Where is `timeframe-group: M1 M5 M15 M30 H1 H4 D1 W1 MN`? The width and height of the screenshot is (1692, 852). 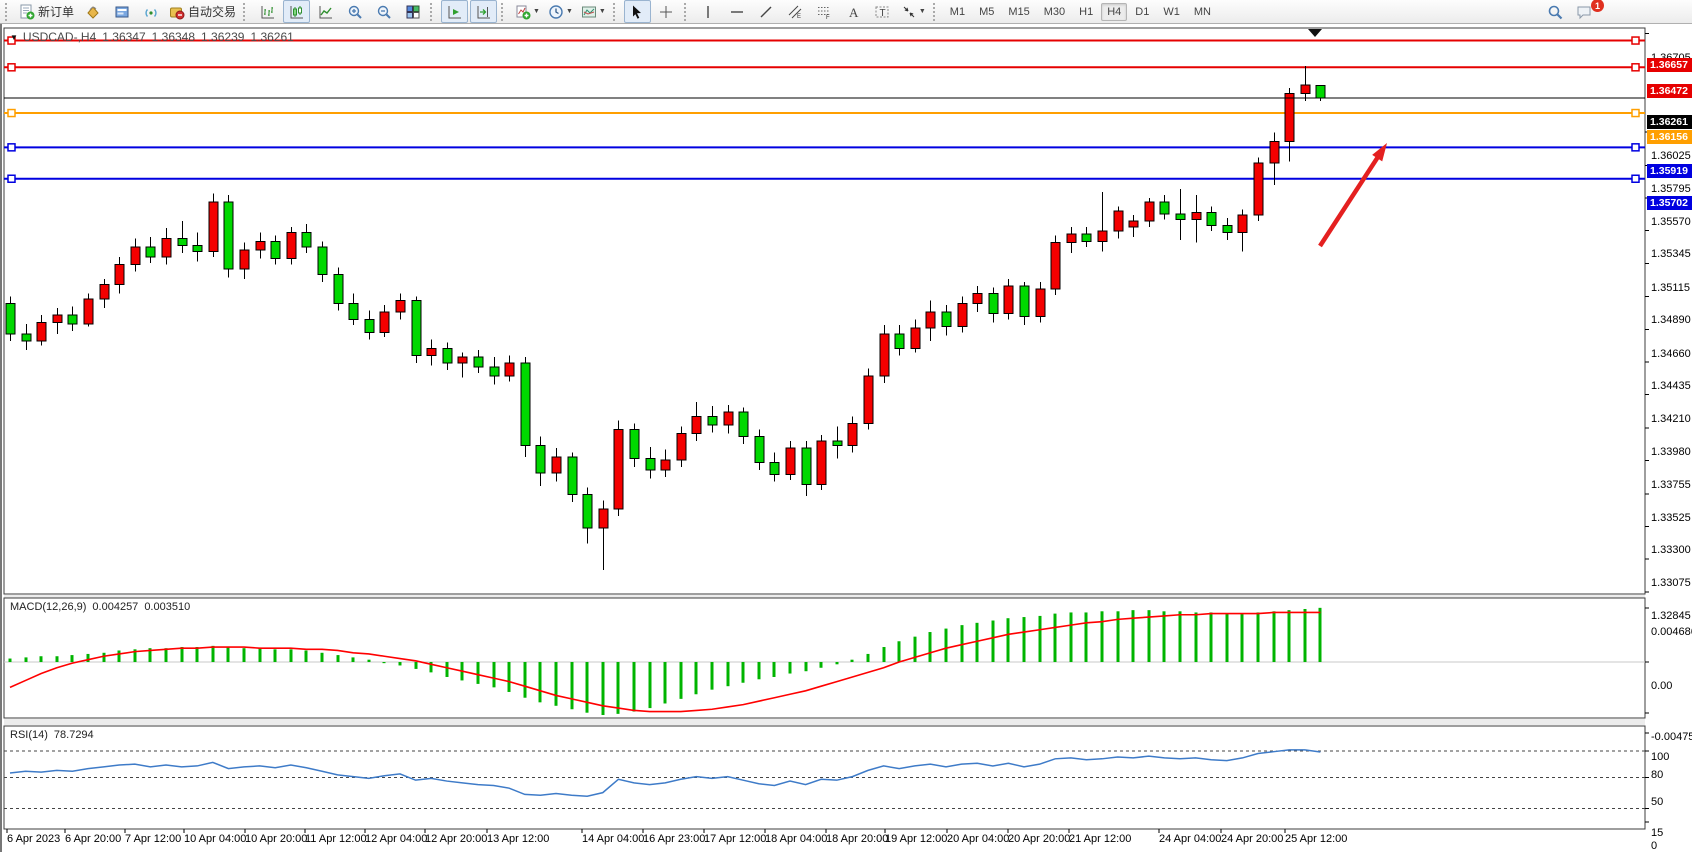 timeframe-group: M1 M5 M15 M30 H1 H4 D1 W1 MN is located at coordinates (1080, 11).